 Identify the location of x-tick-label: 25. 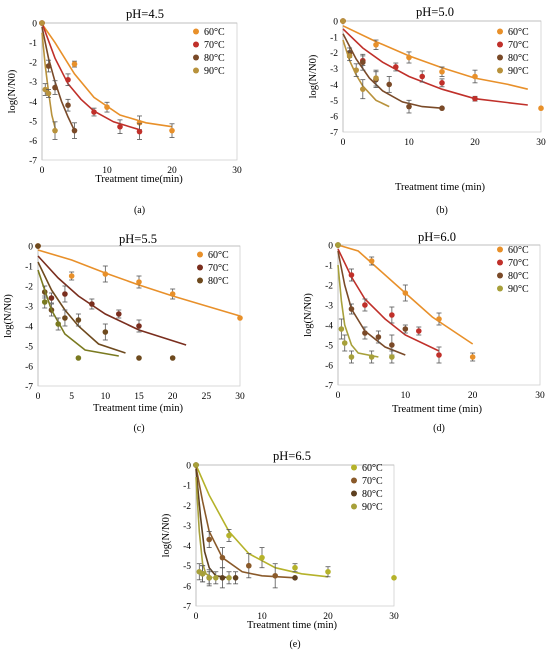
(207, 397).